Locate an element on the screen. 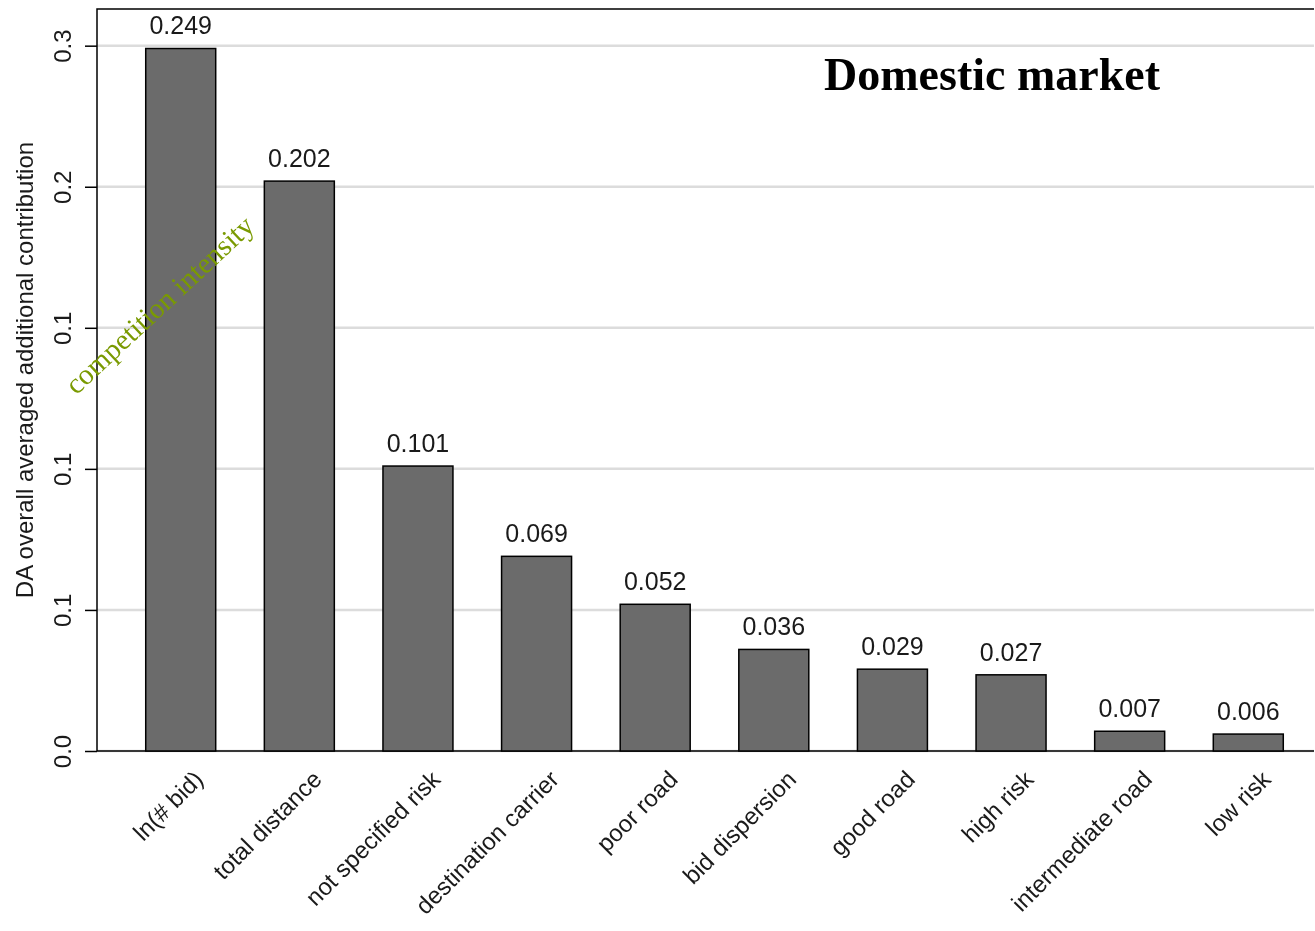 The width and height of the screenshot is (1315, 931). y-tick-label: 0.3 is located at coordinates (63, 46).